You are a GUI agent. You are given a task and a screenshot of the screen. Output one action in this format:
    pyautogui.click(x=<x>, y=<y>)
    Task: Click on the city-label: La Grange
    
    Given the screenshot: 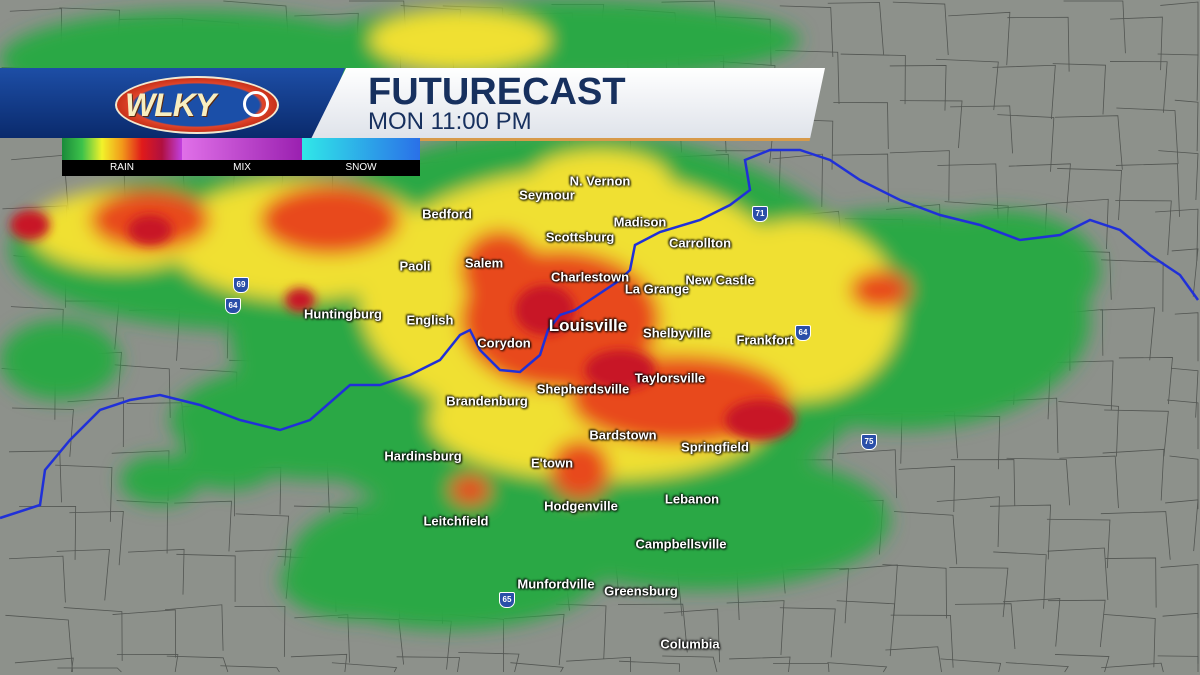 What is the action you would take?
    pyautogui.click(x=657, y=289)
    